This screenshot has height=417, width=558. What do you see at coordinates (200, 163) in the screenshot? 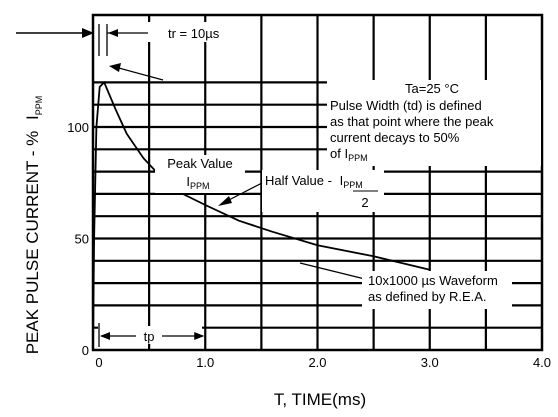
I see `peak-value-label: Peak Value` at bounding box center [200, 163].